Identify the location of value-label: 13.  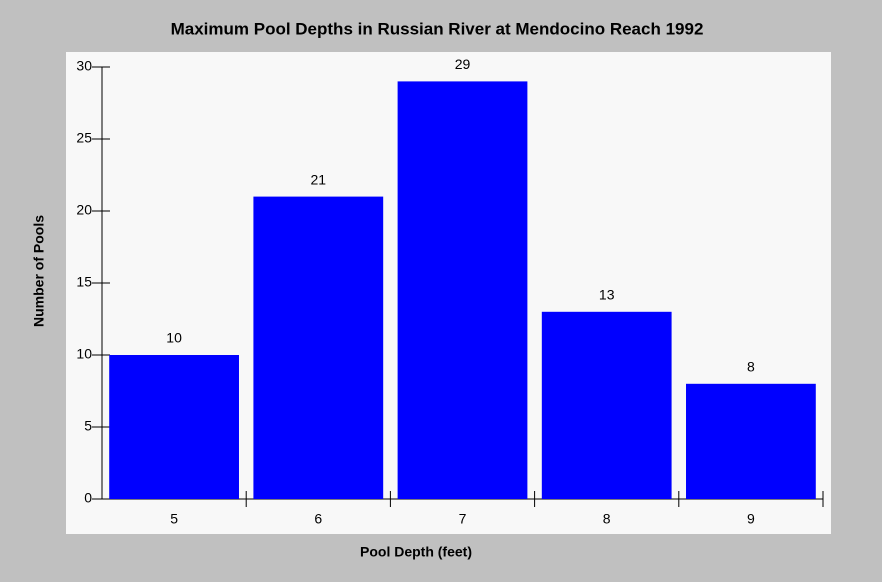
(607, 295).